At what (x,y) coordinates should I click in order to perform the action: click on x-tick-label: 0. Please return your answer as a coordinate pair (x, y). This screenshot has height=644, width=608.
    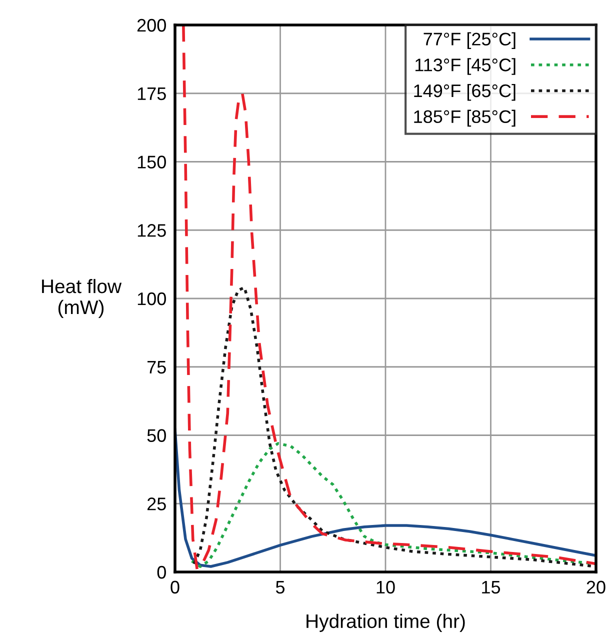
    Looking at the image, I should click on (175, 587).